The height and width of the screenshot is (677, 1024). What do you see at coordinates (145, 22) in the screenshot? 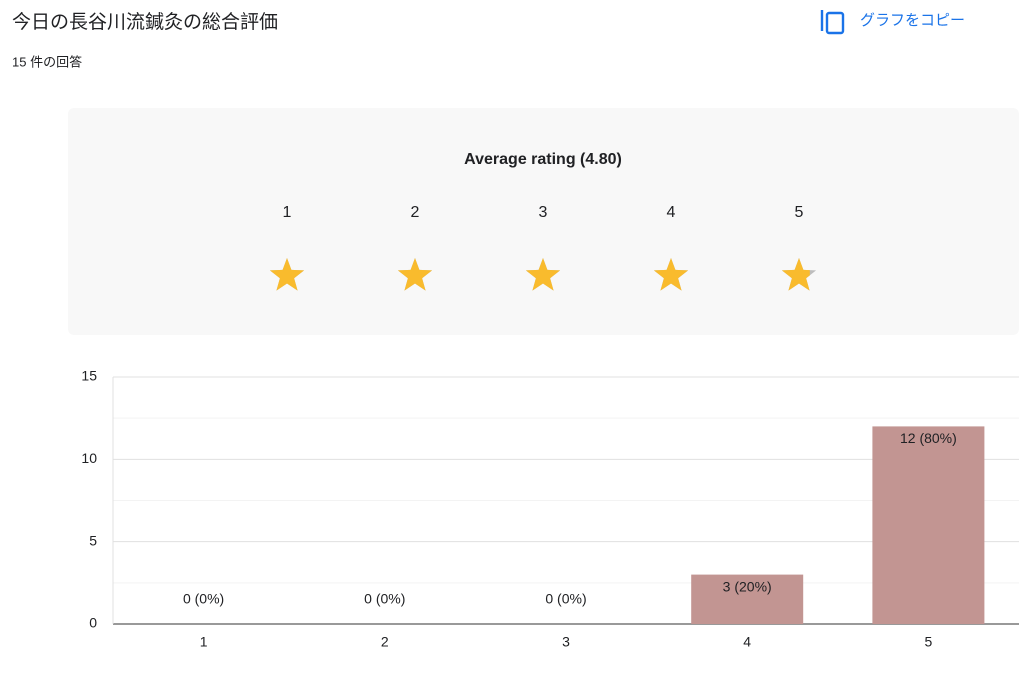
I see `question-title: 今日の長谷川流鍼灸の総合評価` at bounding box center [145, 22].